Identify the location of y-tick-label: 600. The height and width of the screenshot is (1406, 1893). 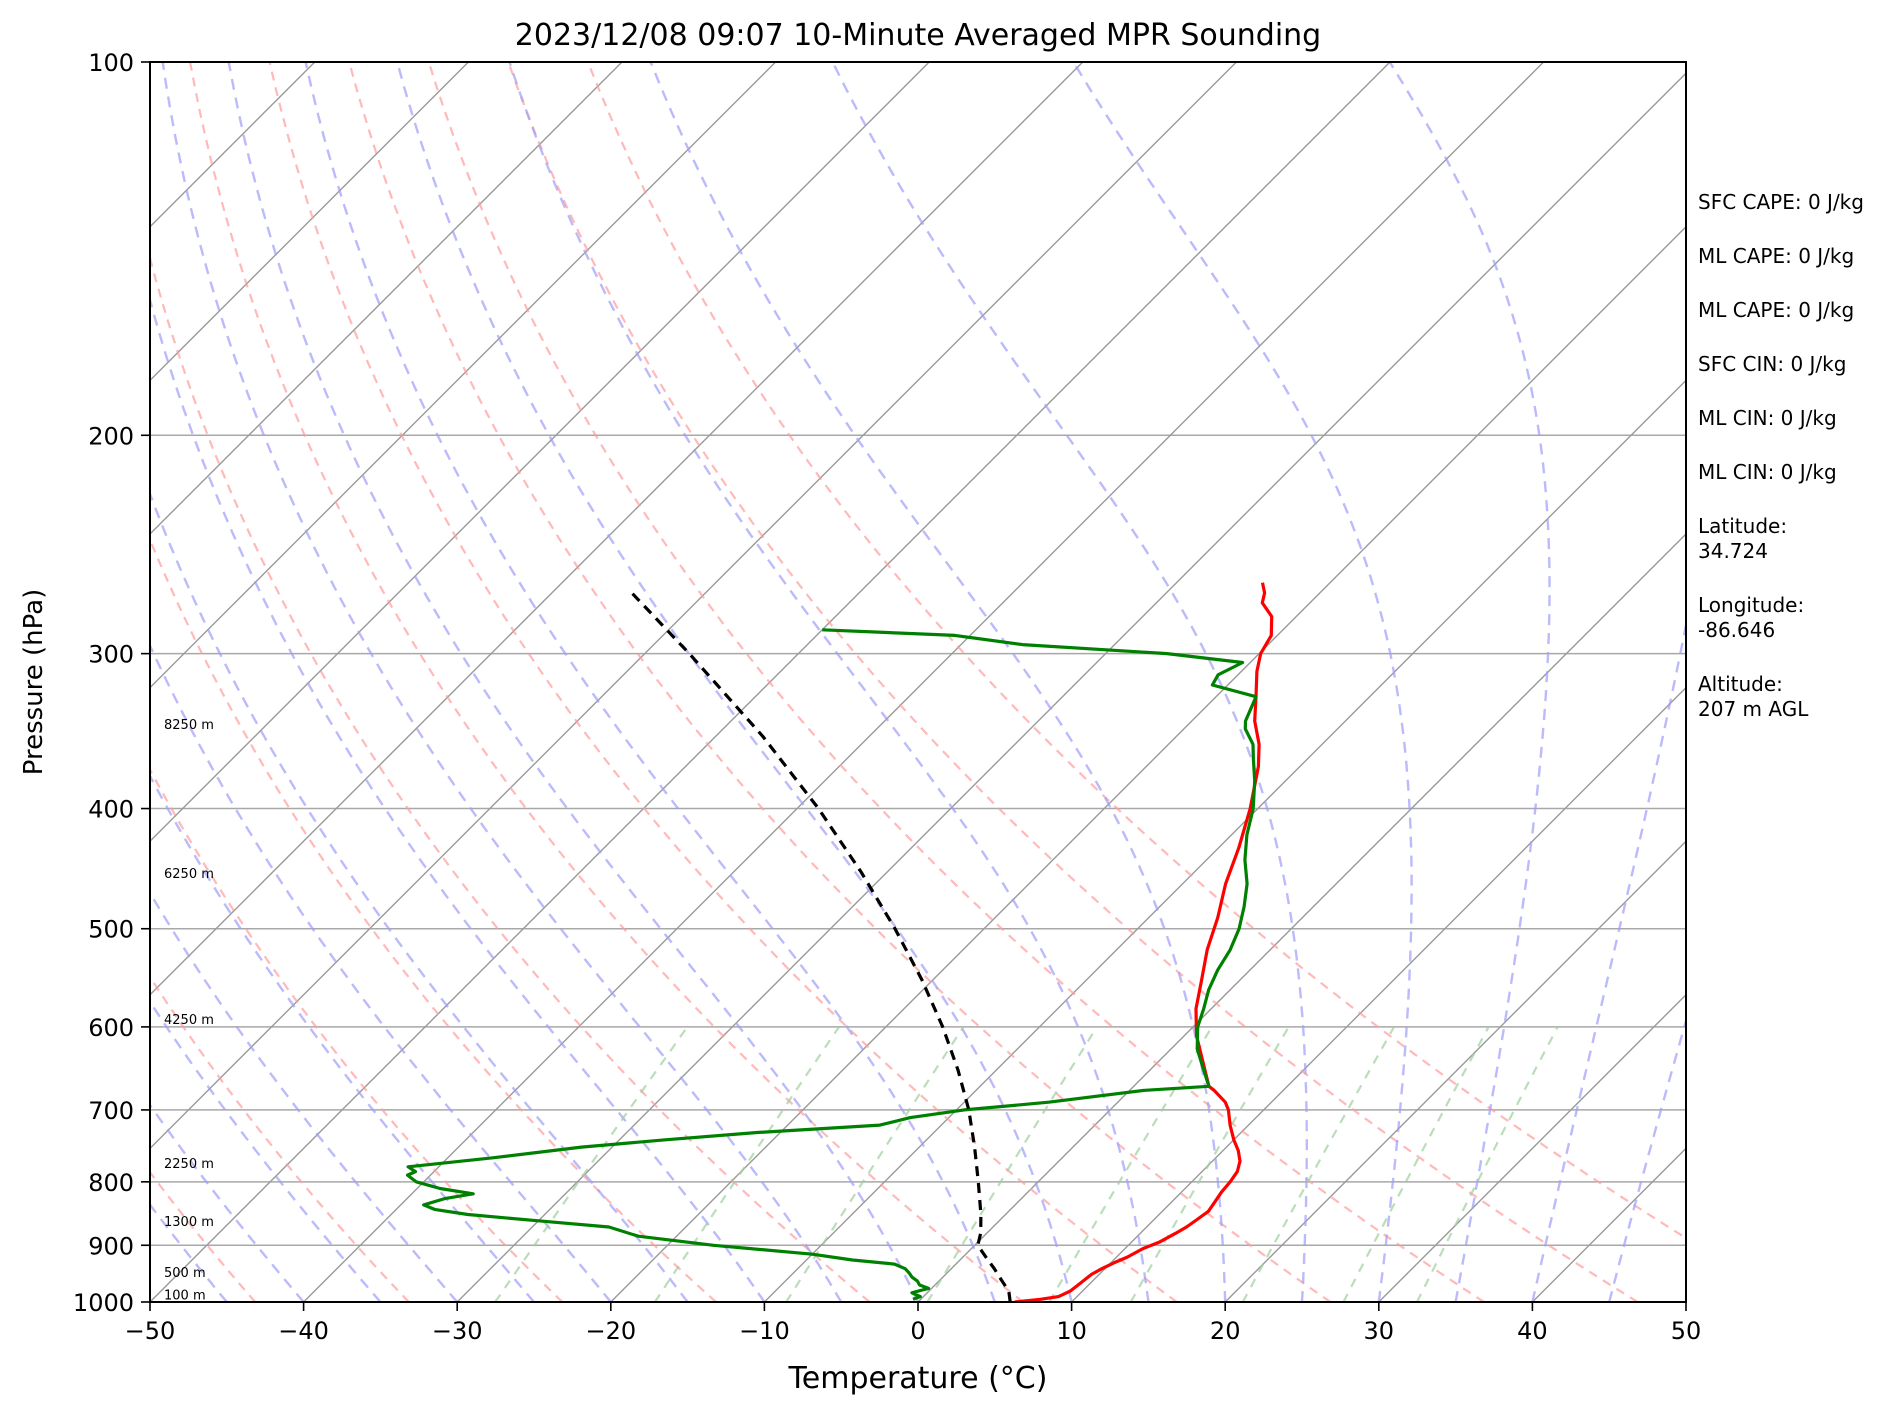
(111, 1028).